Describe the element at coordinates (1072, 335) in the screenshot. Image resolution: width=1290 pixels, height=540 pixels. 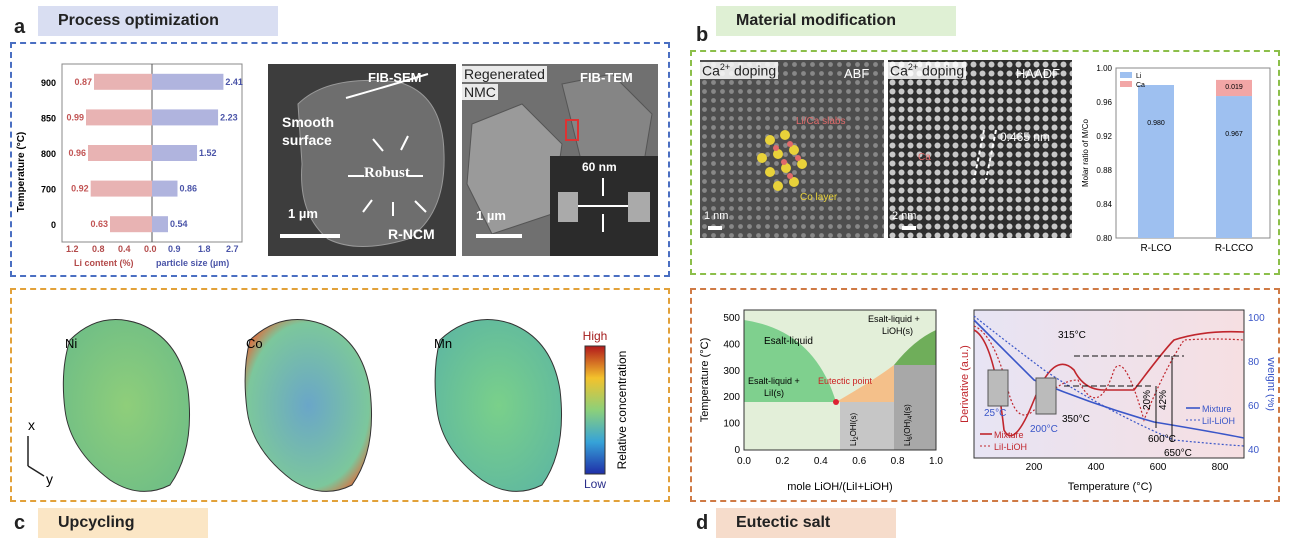
I see `t315: 315°C` at that location.